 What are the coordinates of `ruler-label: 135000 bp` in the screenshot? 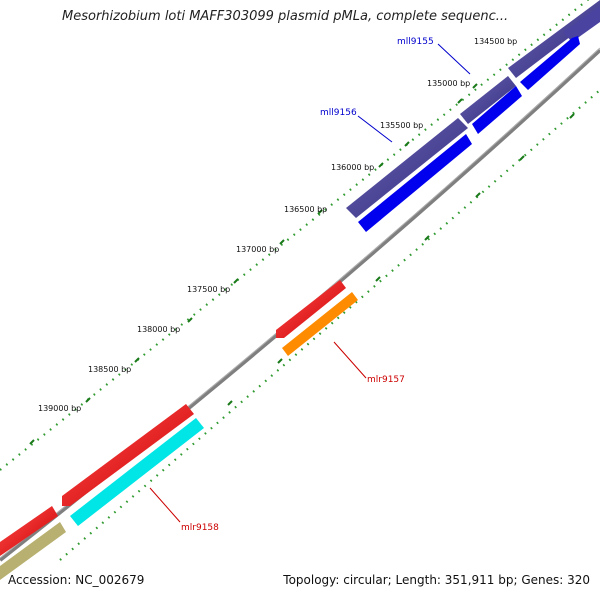 It's located at (448, 83).